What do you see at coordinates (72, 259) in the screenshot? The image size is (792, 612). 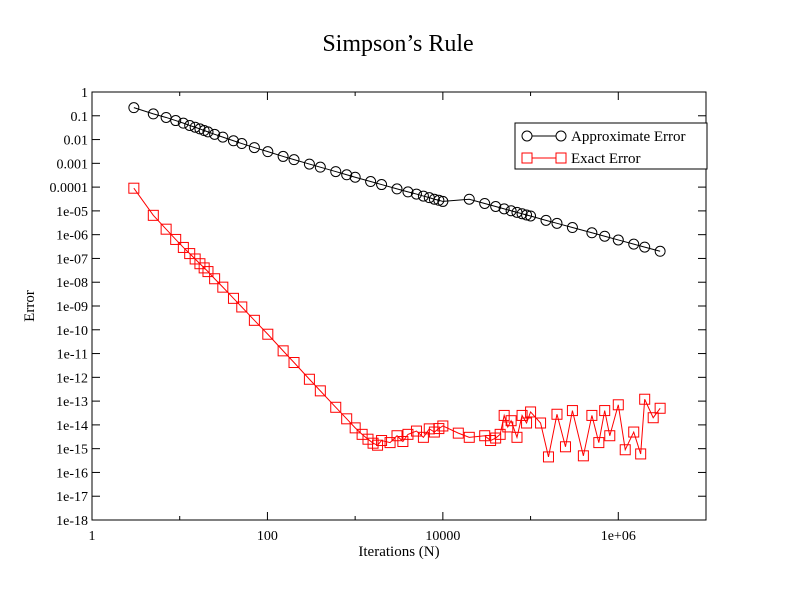 I see `y-tick-label: 1e-07` at bounding box center [72, 259].